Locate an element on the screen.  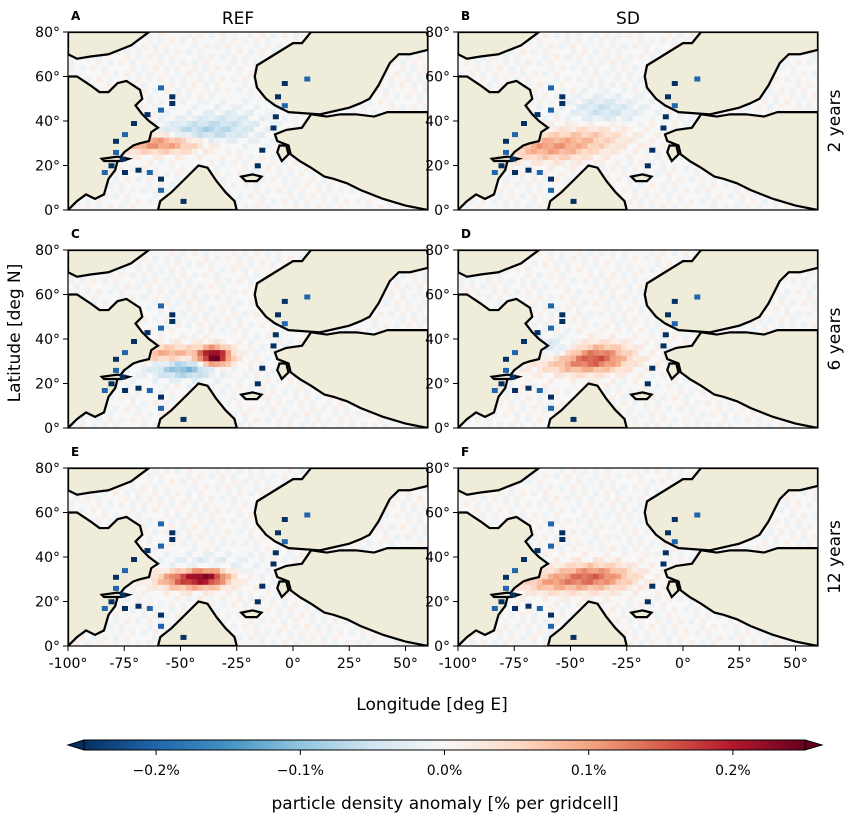
y-tick-label: 20° is located at coordinates (437, 167).